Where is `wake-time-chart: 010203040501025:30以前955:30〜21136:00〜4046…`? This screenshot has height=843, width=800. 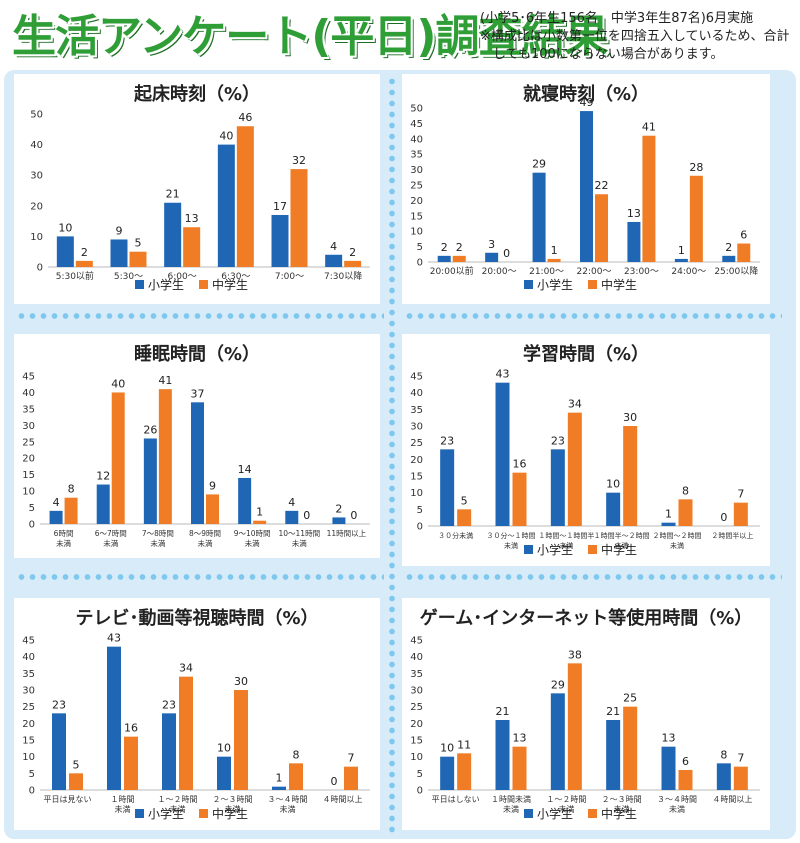
wake-time-chart: 010203040501025:30以前955:30〜21136:00〜4046… is located at coordinates (200, 201).